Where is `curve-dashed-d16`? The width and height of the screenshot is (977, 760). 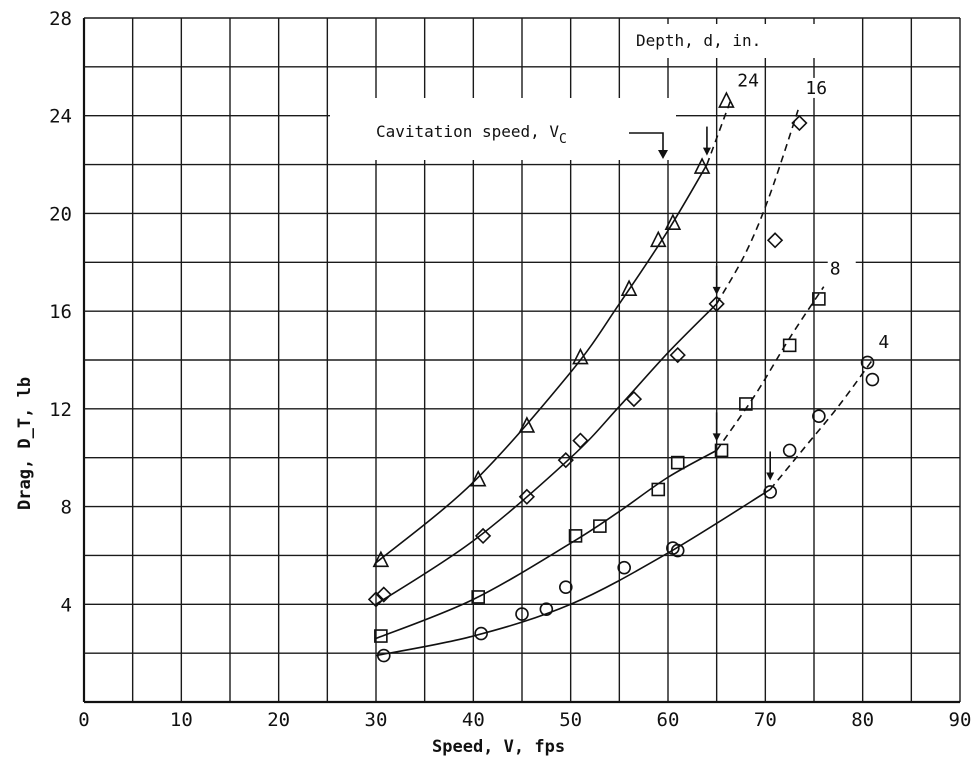 curve-dashed-d16 is located at coordinates (758, 205).